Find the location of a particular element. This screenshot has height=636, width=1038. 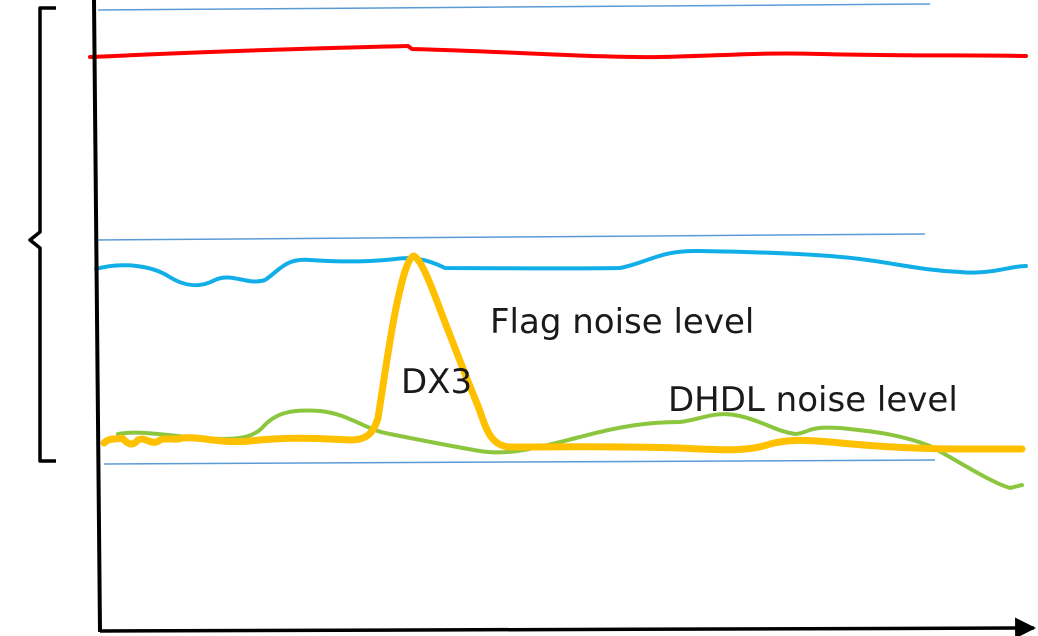

flag-noise-label: Flag noise level is located at coordinates (622, 322).